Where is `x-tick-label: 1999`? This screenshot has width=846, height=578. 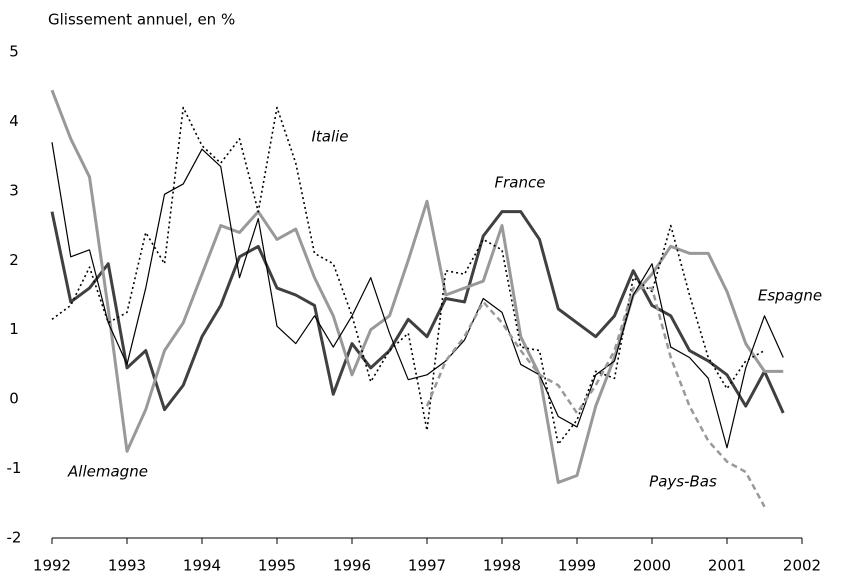 x-tick-label: 1999 is located at coordinates (577, 566).